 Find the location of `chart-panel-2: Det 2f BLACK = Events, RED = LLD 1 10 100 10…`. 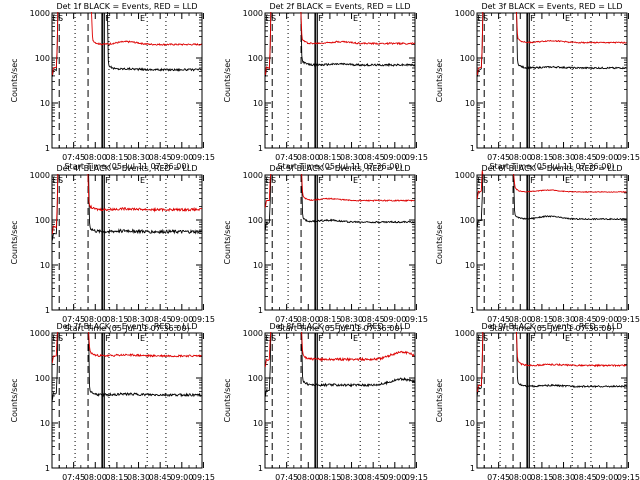

chart-panel-2: Det 2f BLACK = Events, RED = LLD 1 10 100 10… is located at coordinates (325, 86).